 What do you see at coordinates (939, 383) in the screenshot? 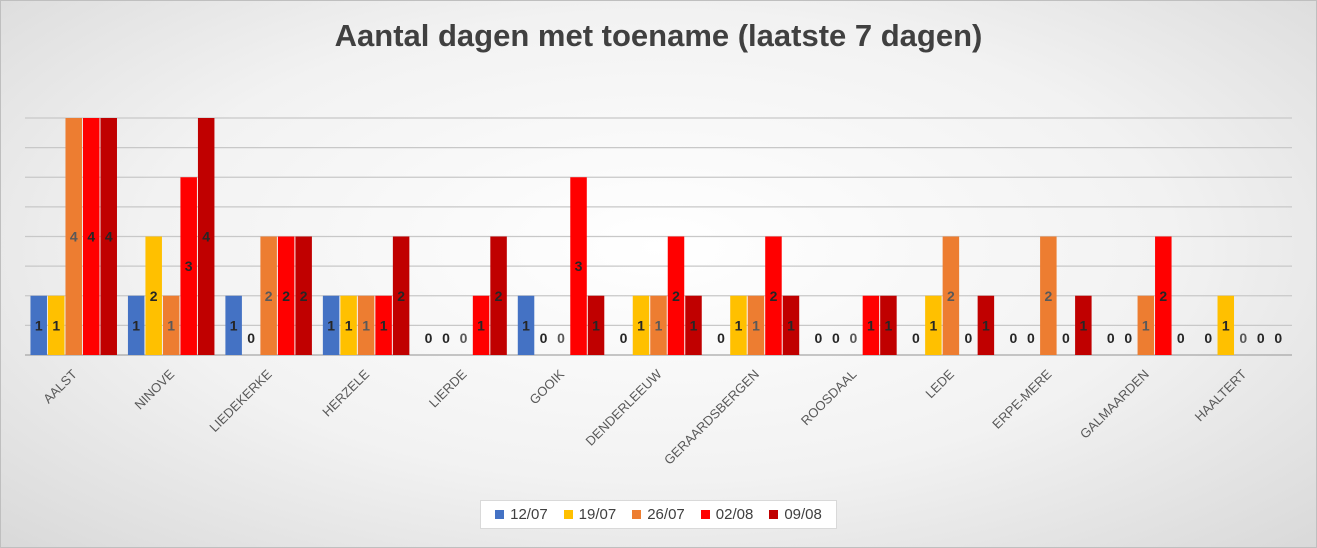
I see `category-label: LEDE` at bounding box center [939, 383].